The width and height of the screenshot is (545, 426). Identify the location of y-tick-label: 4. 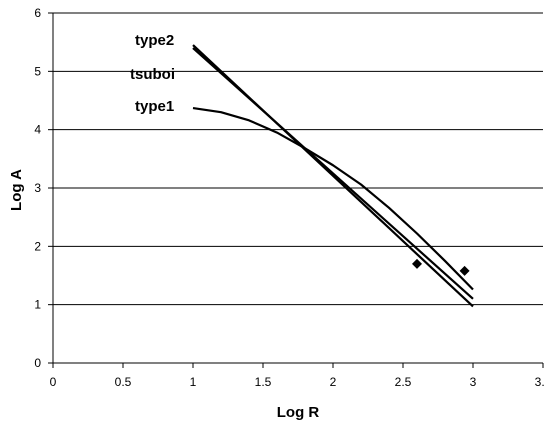
(37, 130).